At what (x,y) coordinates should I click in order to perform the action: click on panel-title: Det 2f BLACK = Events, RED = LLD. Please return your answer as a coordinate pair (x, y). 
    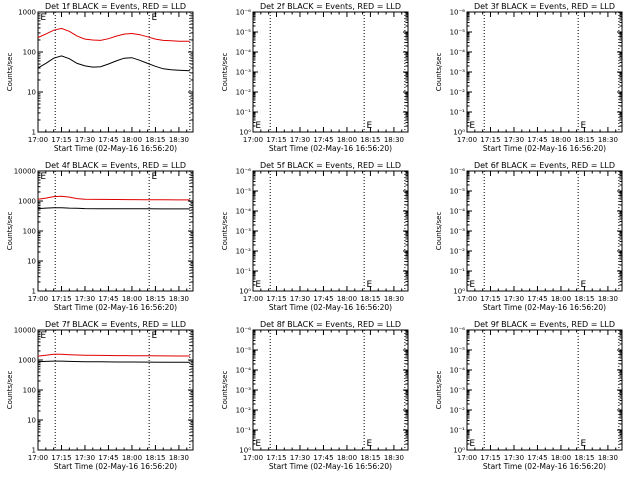
    Looking at the image, I should click on (330, 6).